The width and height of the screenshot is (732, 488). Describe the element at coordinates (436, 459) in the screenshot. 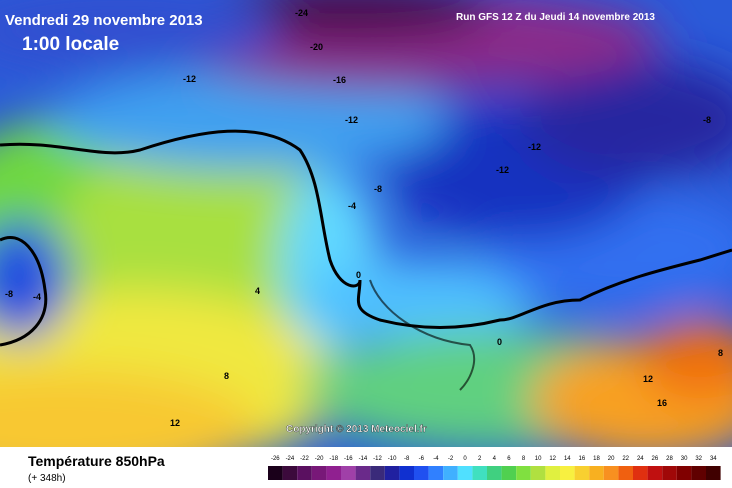

I see `scale-label: -4` at that location.